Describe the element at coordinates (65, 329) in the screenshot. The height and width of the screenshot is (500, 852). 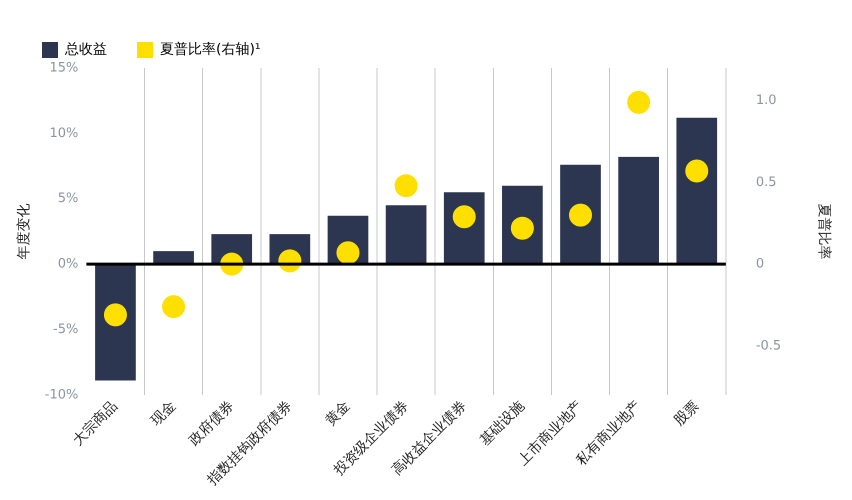
I see `y-tick-label: -5%` at that location.